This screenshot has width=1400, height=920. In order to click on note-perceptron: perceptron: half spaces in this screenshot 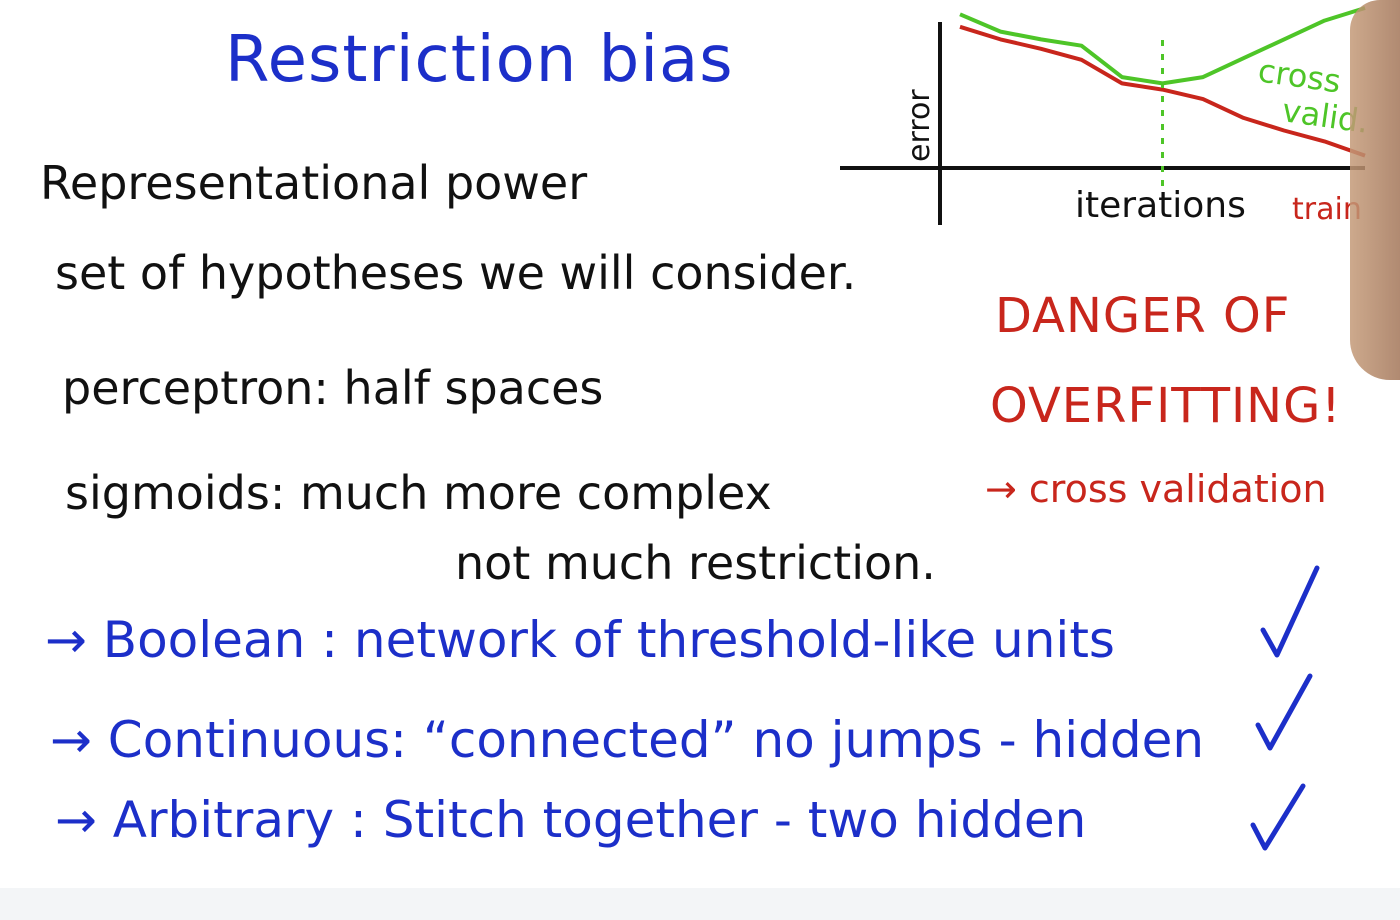, I will do `click(333, 388)`.